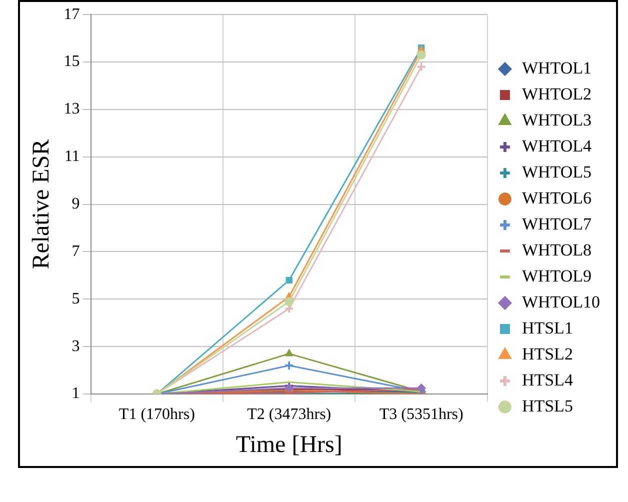  What do you see at coordinates (547, 406) in the screenshot?
I see `legend-label: HTSL5` at bounding box center [547, 406].